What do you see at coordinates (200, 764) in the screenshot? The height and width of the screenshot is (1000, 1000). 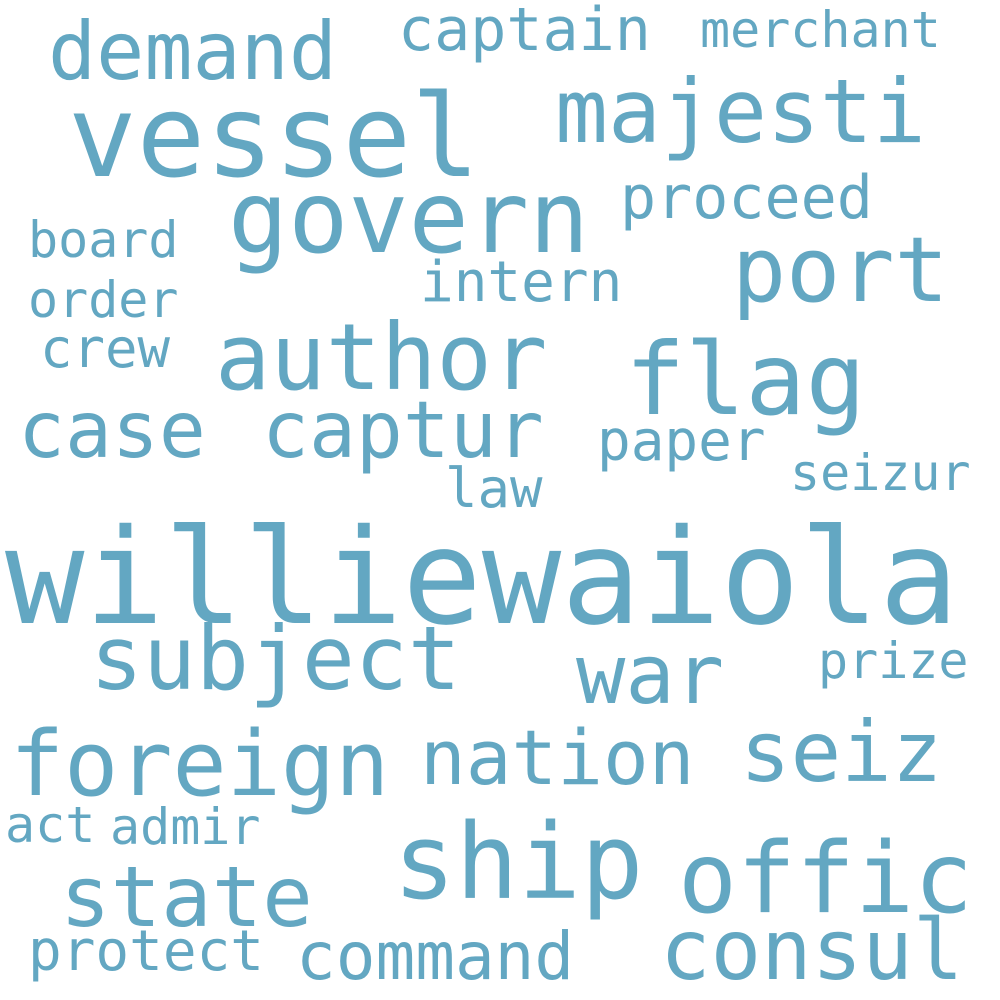 I see `word-foreign: foreign` at bounding box center [200, 764].